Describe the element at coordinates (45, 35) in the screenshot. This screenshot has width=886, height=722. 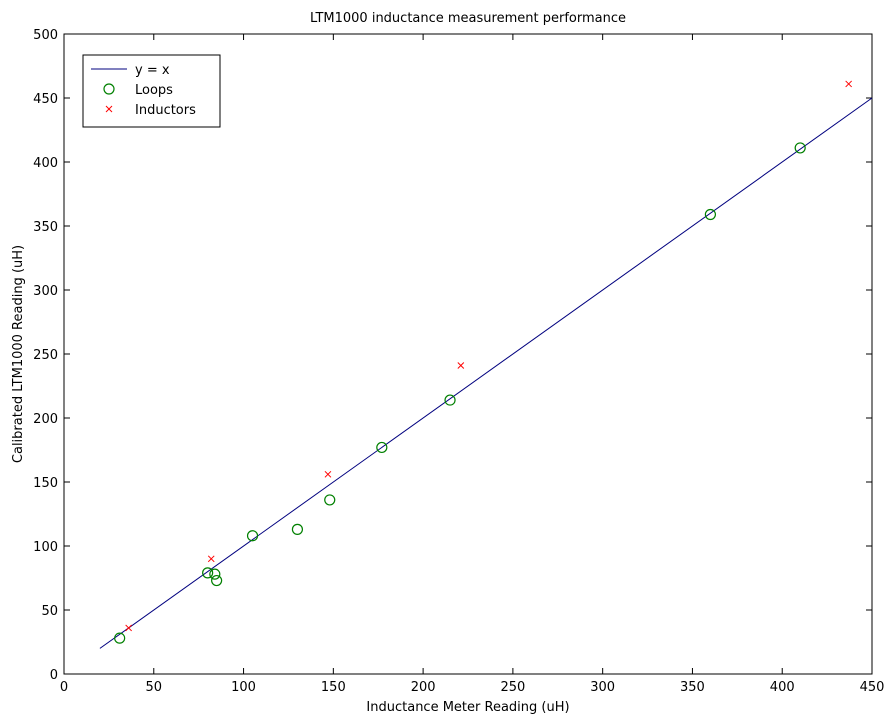
I see `y-tick-label: 500` at that location.